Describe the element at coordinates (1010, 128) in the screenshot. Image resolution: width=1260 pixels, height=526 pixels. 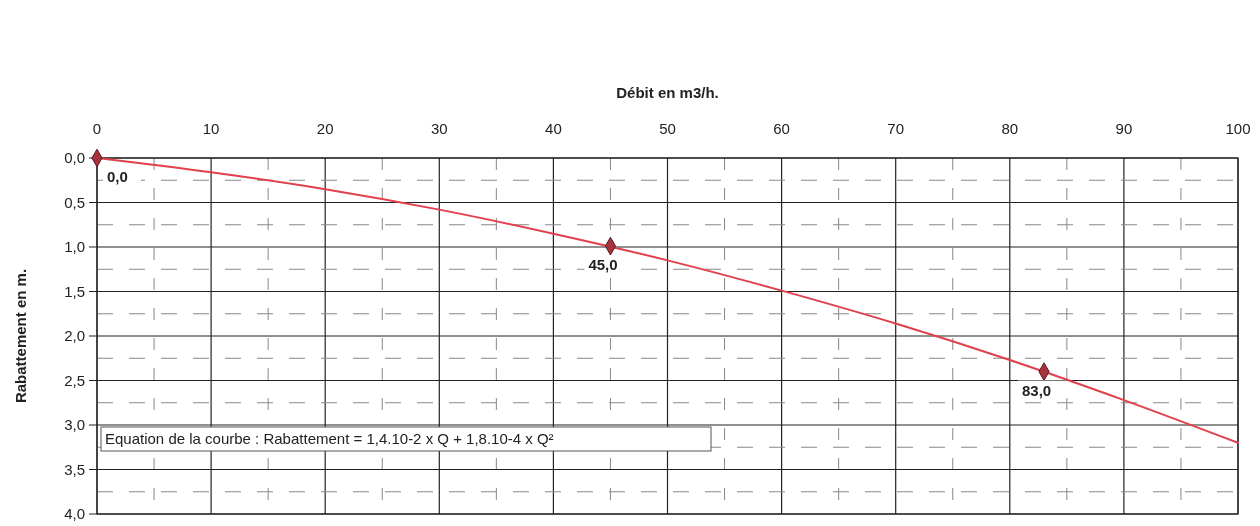
I see `x-tick-label: 80` at that location.